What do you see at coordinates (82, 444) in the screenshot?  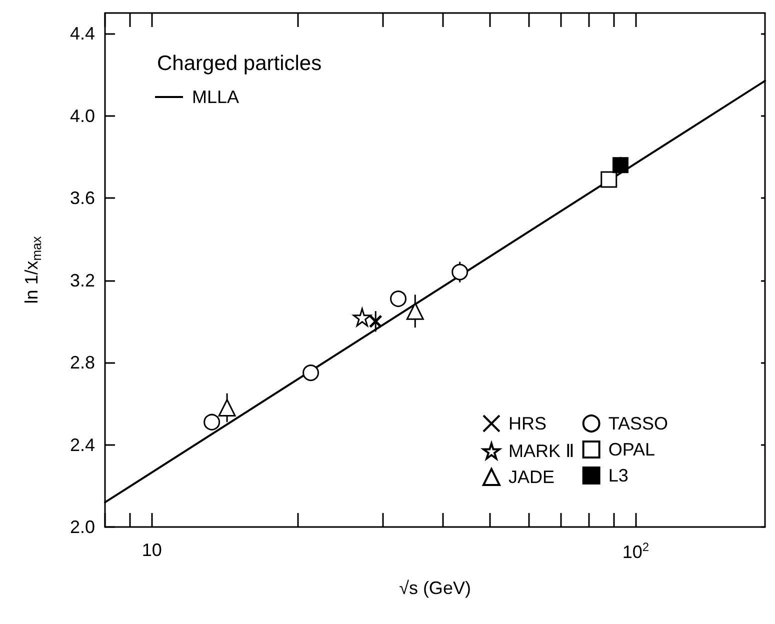 I see `y-tick-label: 2.4` at bounding box center [82, 444].